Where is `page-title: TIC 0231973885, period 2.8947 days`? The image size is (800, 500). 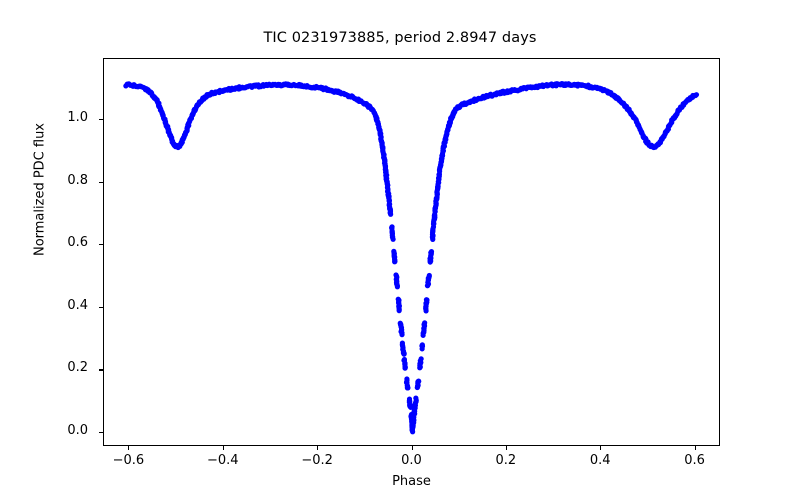
page-title: TIC 0231973885, period 2.8947 days is located at coordinates (400, 38).